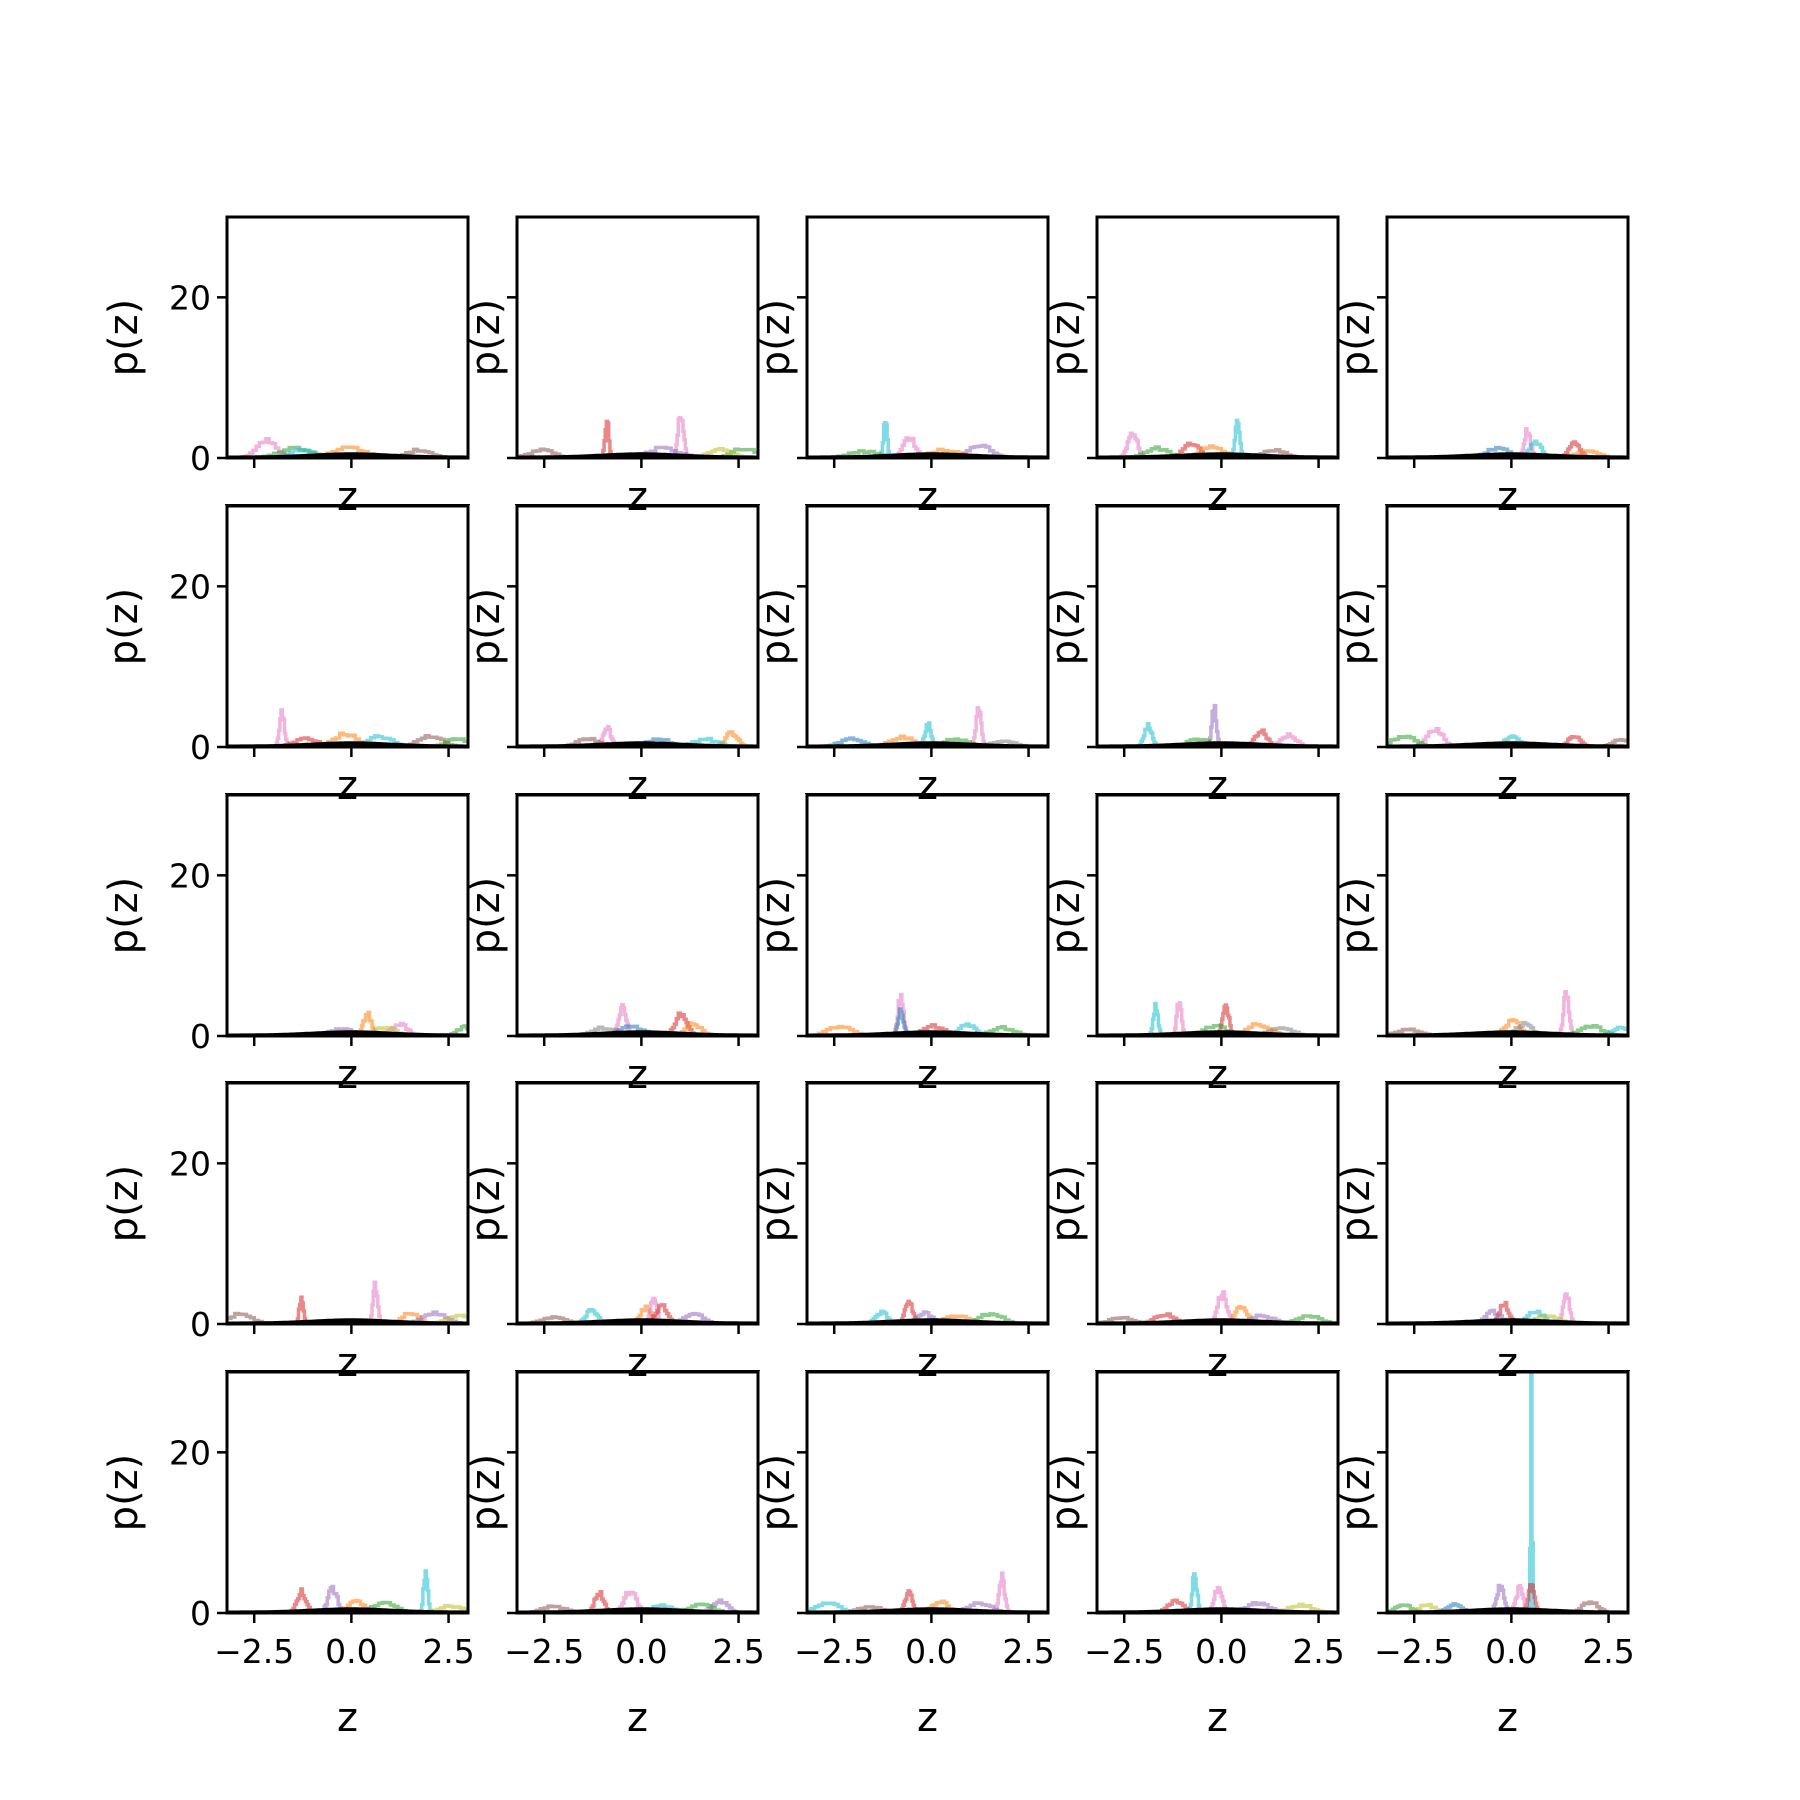 The height and width of the screenshot is (1800, 1800). What do you see at coordinates (901, 656) in the screenshot?
I see `panel-2-3: p(z) z` at bounding box center [901, 656].